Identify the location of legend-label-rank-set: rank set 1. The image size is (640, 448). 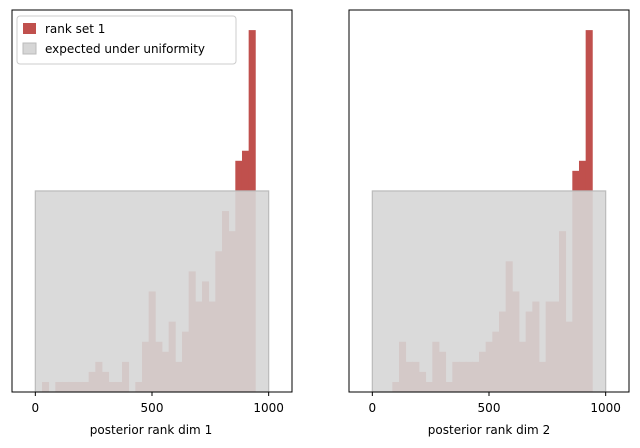
(75, 29).